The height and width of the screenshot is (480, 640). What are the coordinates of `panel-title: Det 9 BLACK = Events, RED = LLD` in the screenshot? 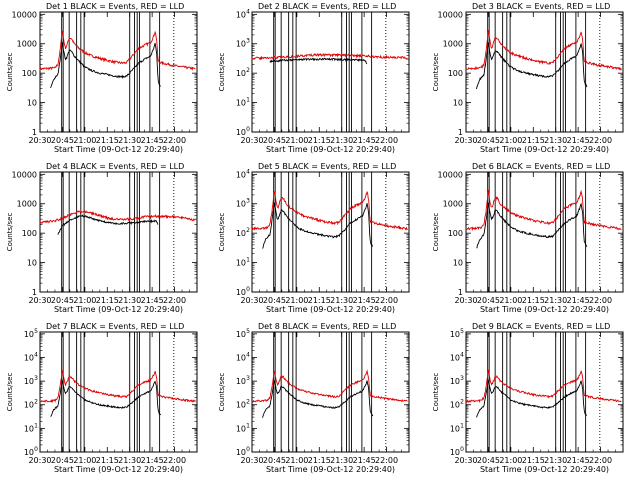 It's located at (541, 326).